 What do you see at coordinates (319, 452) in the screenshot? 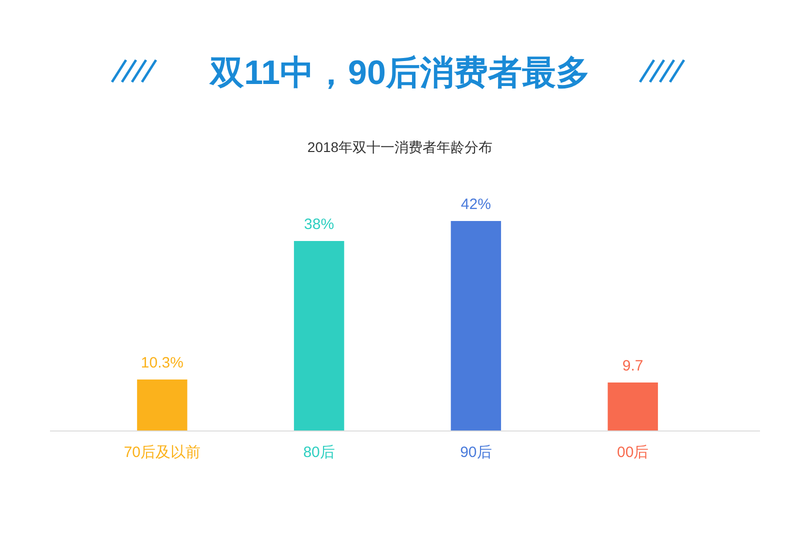
I see `x-tick-label: 80后` at bounding box center [319, 452].